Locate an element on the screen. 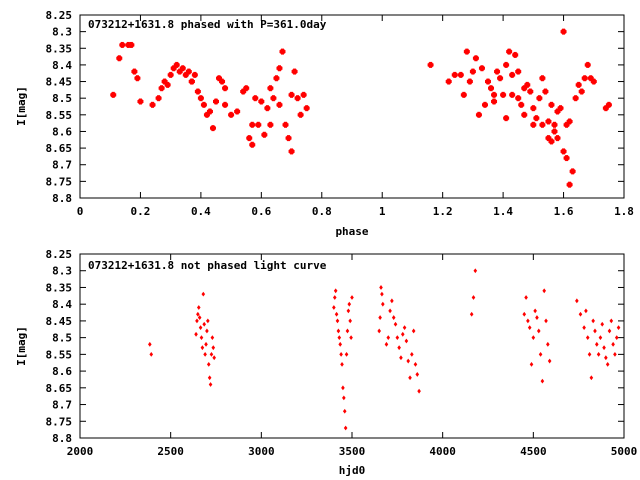 The width and height of the screenshot is (640, 480). y-tick-label: 8.8 is located at coordinates (62, 198).